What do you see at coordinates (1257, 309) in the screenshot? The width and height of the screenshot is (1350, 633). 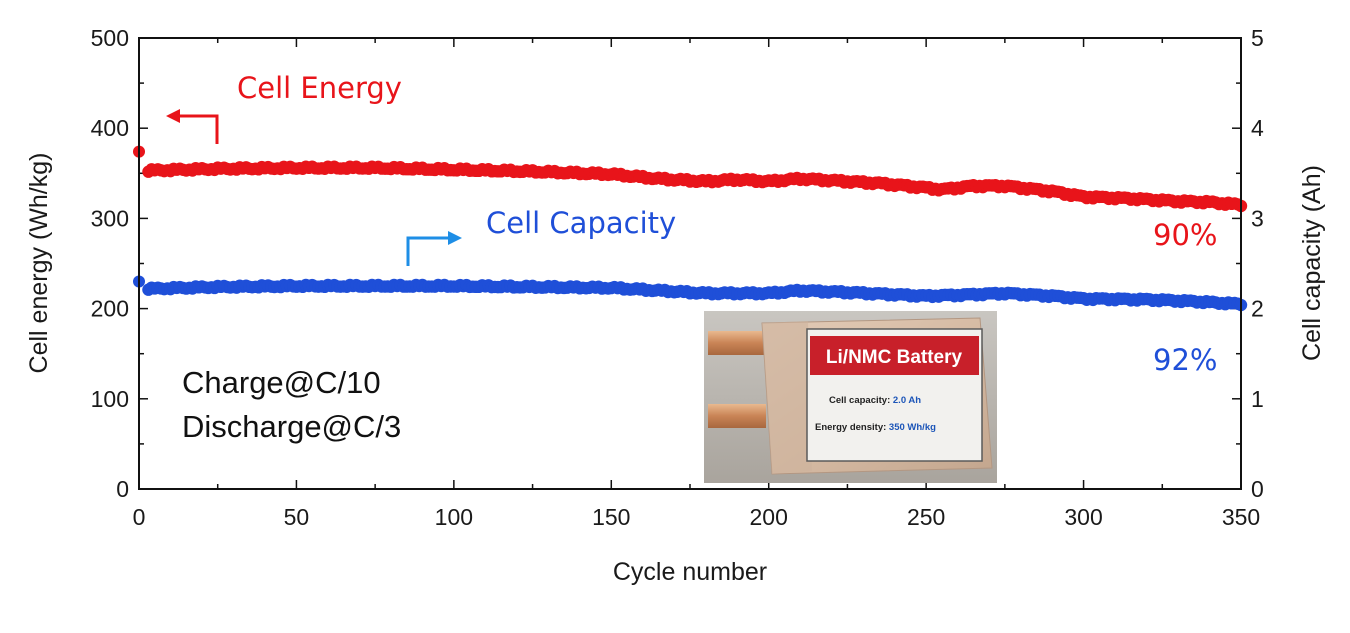 I see `y-right-tick-label: 2` at bounding box center [1257, 309].